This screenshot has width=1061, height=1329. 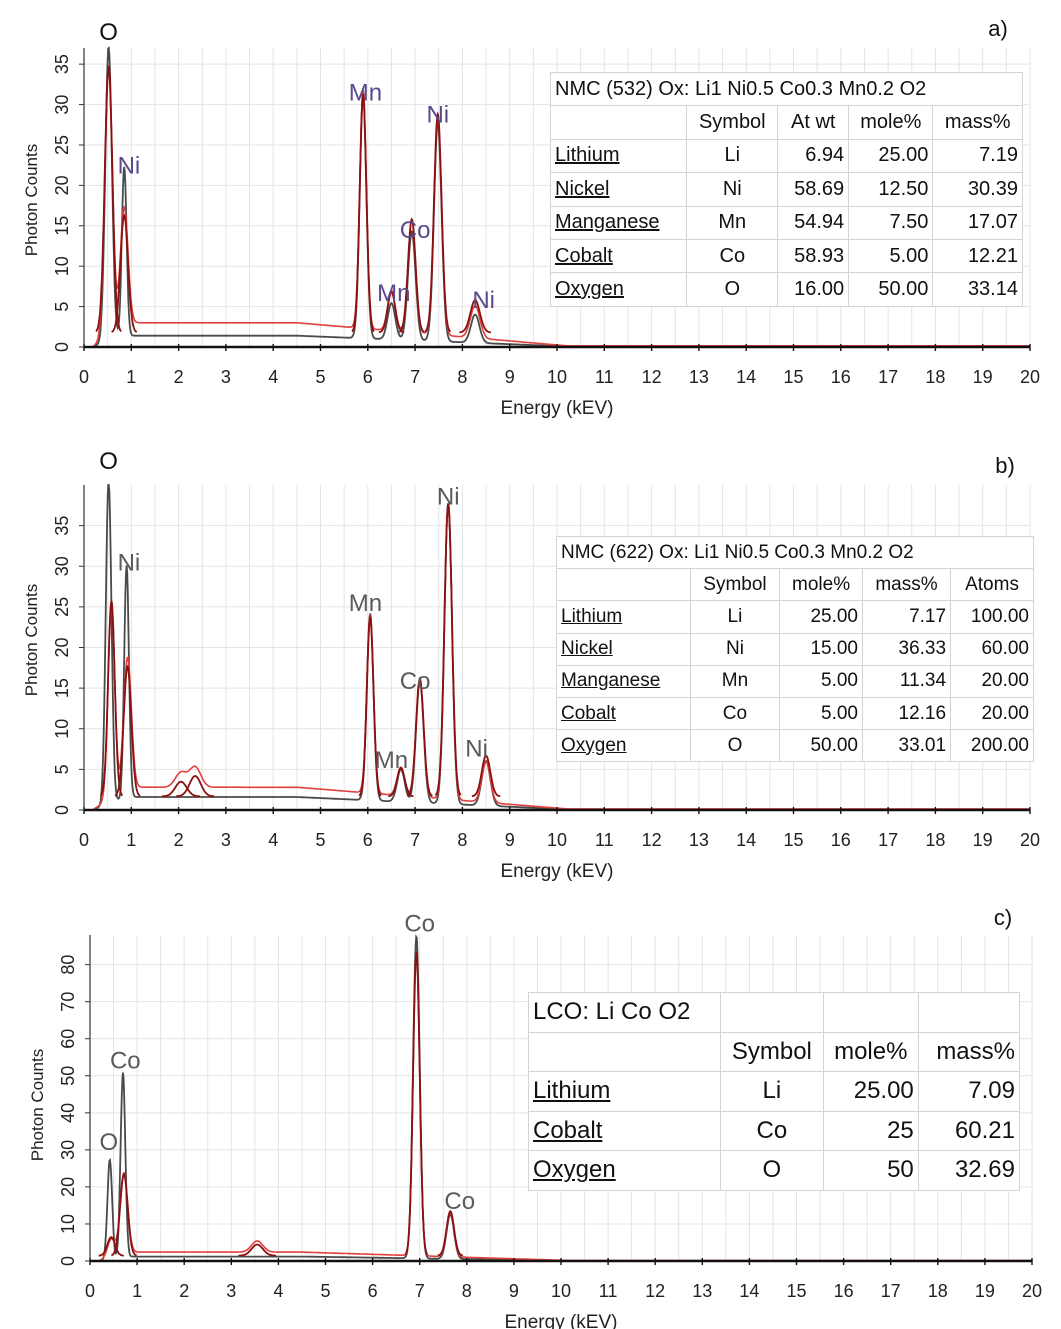 I want to click on element-symbol: Mn, so click(x=735, y=681).